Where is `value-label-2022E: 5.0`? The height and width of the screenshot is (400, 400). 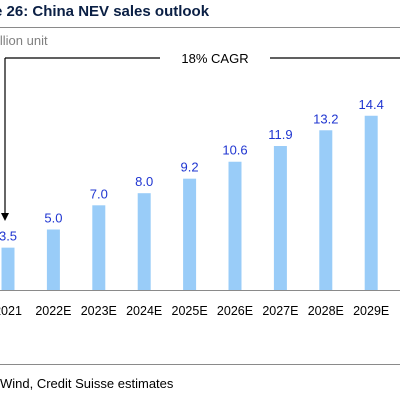 value-label-2022E: 5.0 is located at coordinates (53, 218).